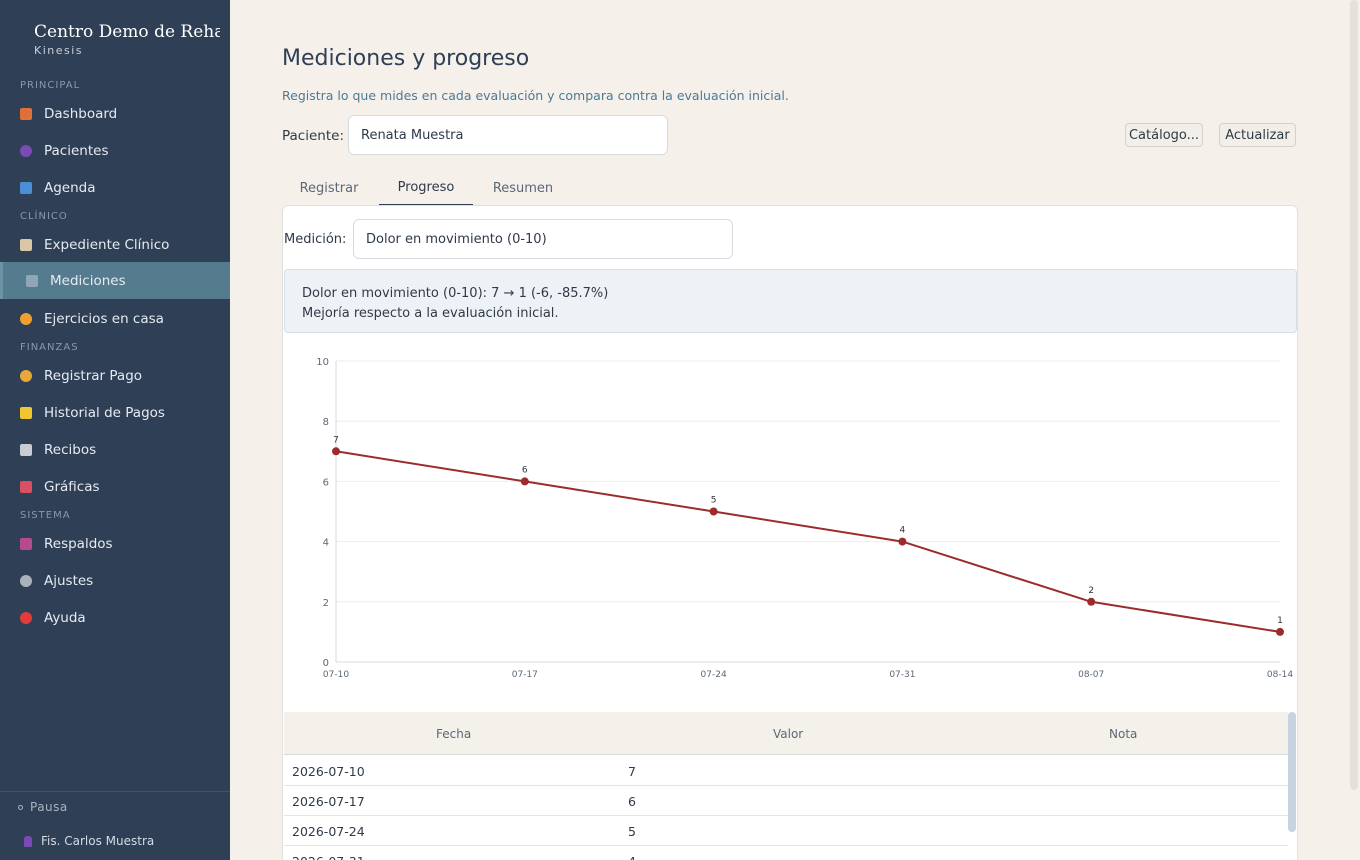 The image size is (1360, 860). Describe the element at coordinates (26, 244) in the screenshot. I see `clipboard-icon` at that location.